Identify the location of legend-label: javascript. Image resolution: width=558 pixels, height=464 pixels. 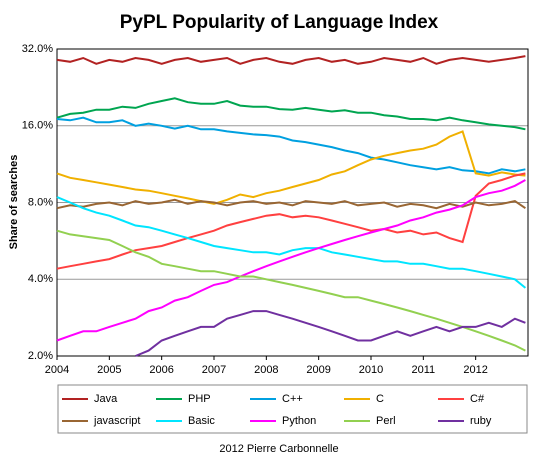
(116, 421).